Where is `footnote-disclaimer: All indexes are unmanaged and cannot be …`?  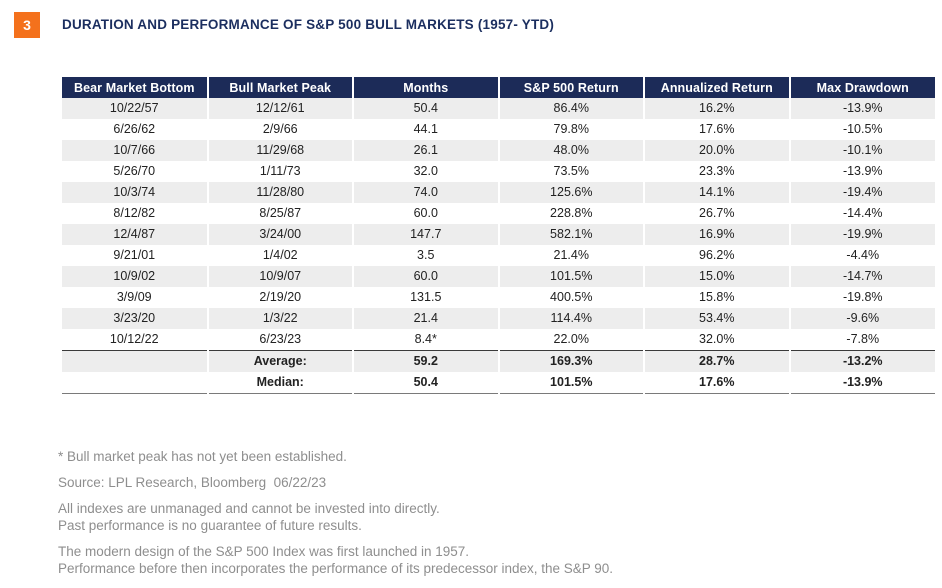 footnote-disclaimer: All indexes are unmanaged and cannot be … is located at coordinates (488, 517).